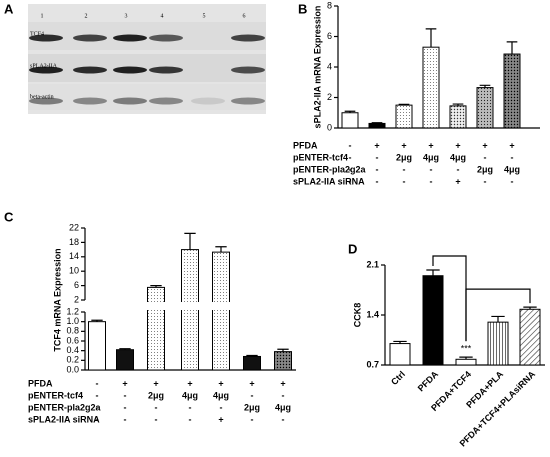 The width and height of the screenshot is (550, 457). I want to click on y-tick-label: 0.7, so click(372, 364).